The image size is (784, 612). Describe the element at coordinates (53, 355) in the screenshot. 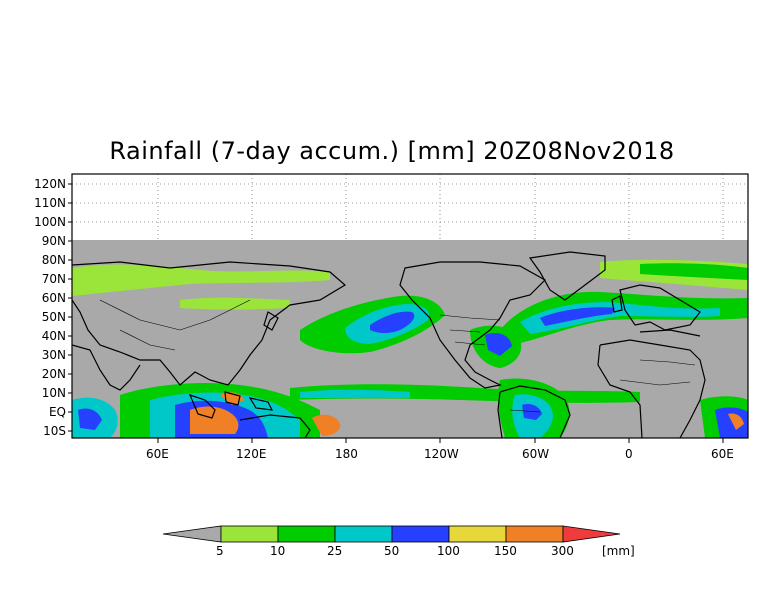

I see `lat-label: 30N` at that location.